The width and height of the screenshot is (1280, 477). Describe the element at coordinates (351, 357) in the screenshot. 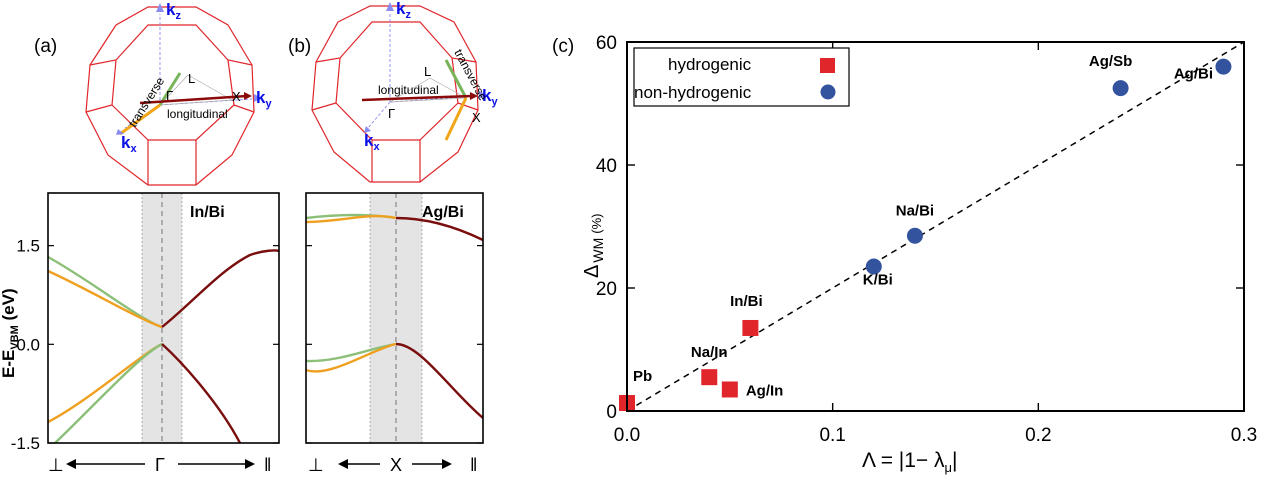

I see `band-b-vb-orange` at that location.